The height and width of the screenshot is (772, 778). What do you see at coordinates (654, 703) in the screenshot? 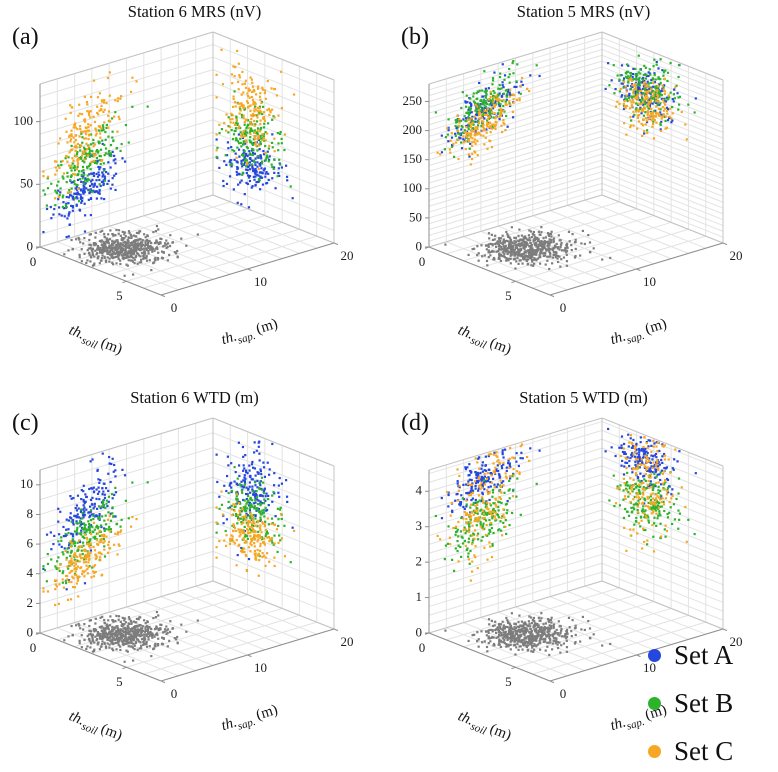
I see `set-b-marker-icon` at bounding box center [654, 703].